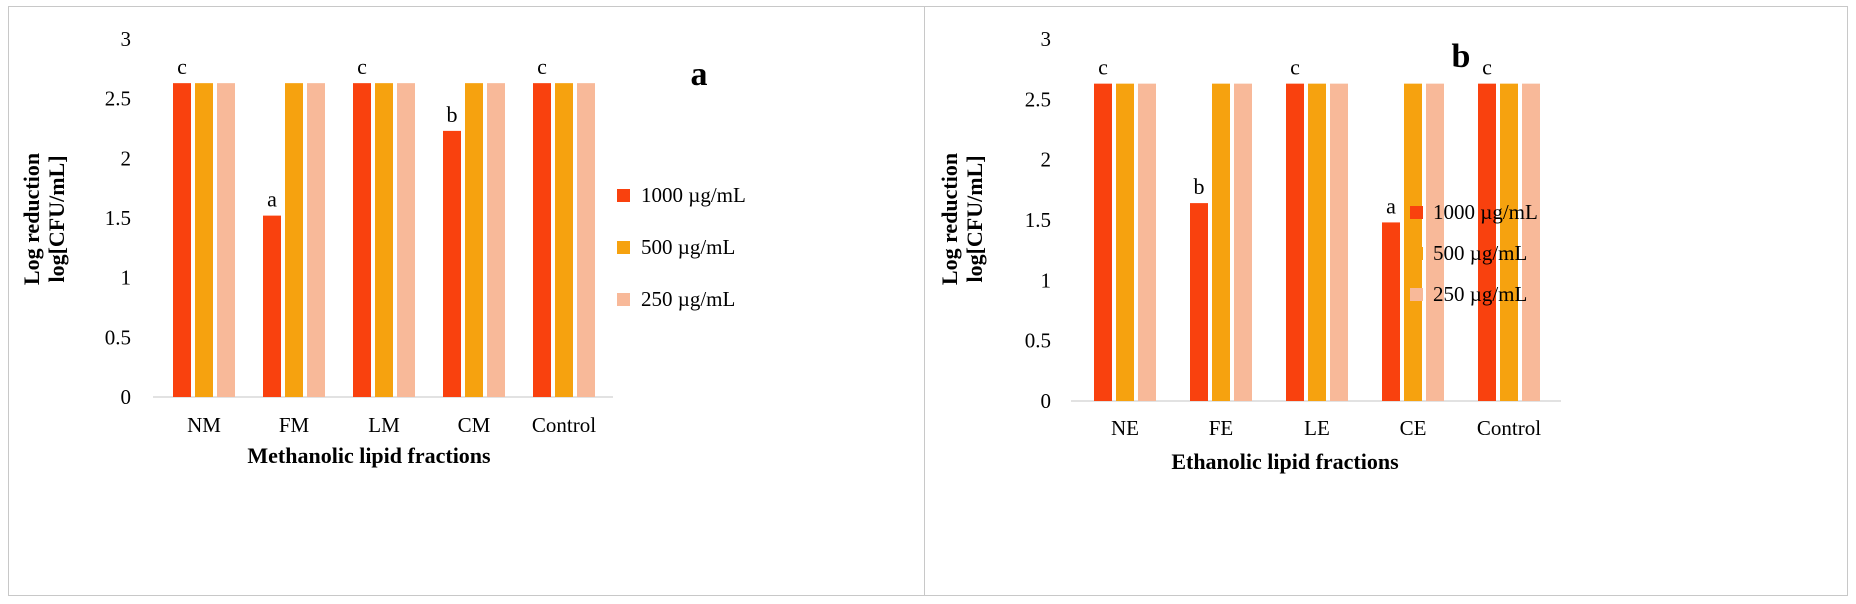 Image resolution: width=1856 pixels, height=604 pixels. What do you see at coordinates (272, 306) in the screenshot?
I see `bar-1000-fm` at bounding box center [272, 306].